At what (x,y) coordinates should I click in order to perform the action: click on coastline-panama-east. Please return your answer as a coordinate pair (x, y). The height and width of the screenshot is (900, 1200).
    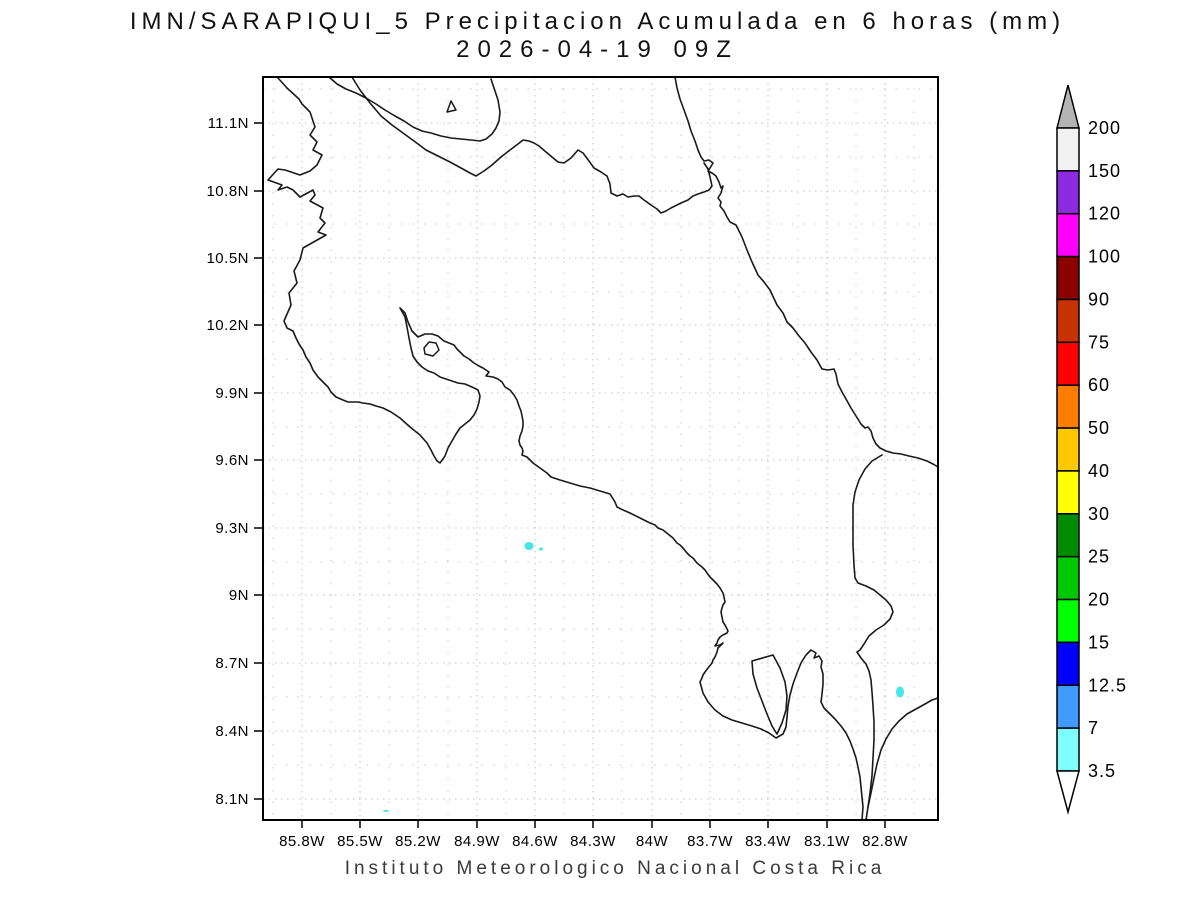
    Looking at the image, I should click on (903, 752).